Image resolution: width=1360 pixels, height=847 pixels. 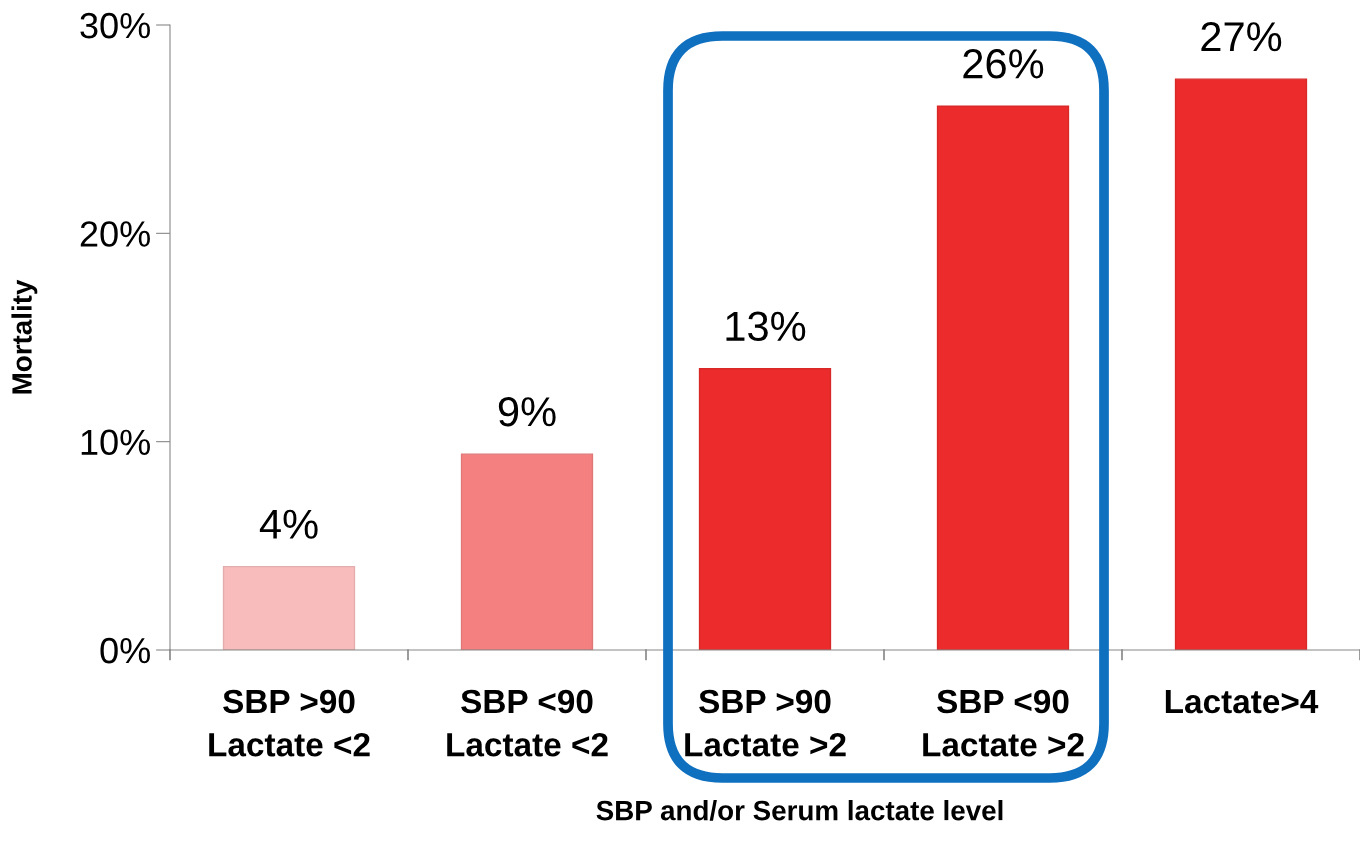 What do you see at coordinates (24, 336) in the screenshot?
I see `y-axis-title: Mortality` at bounding box center [24, 336].